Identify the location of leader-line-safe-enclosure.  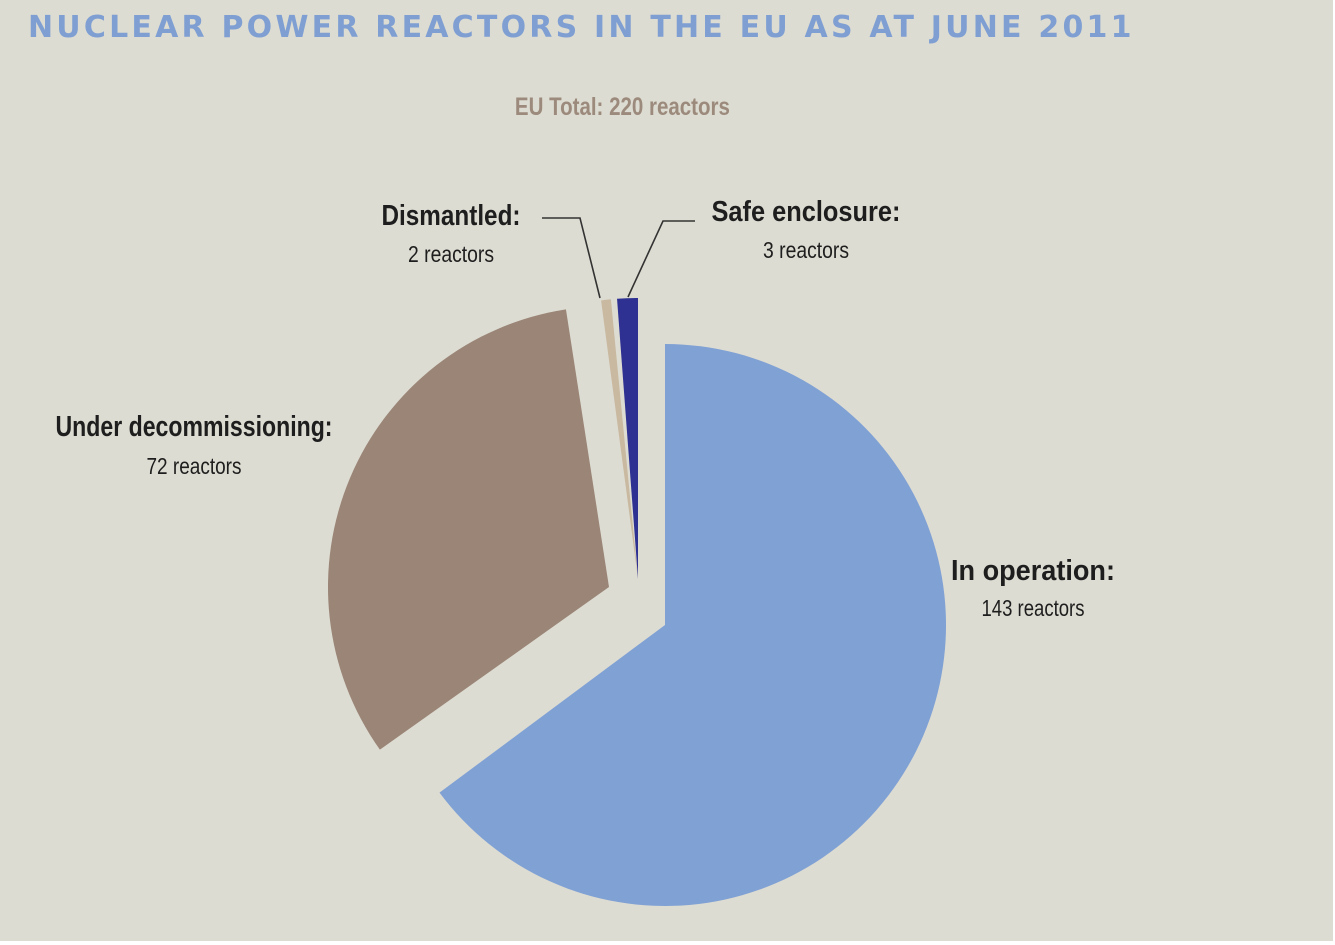
(661, 259).